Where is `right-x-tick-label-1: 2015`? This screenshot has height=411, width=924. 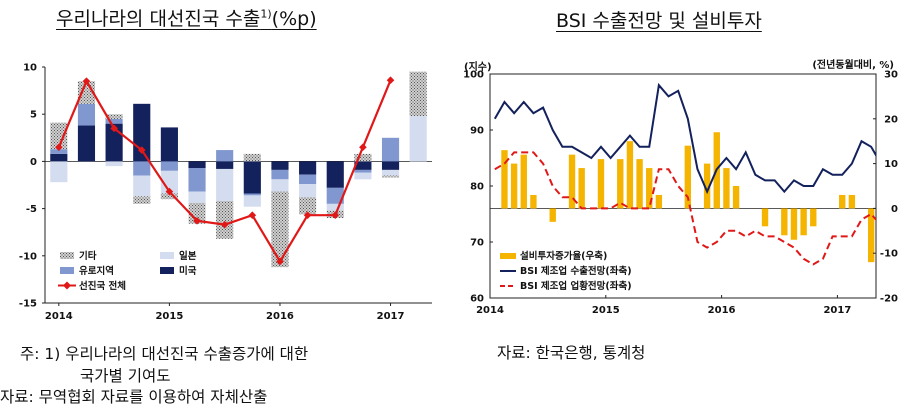 right-x-tick-label-1: 2015 is located at coordinates (606, 310).